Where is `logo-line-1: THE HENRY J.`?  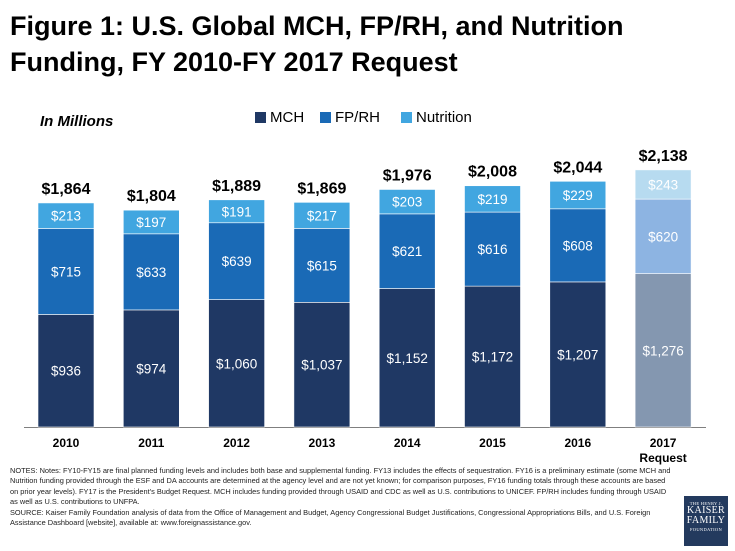 logo-line-1: THE HENRY J. is located at coordinates (706, 503).